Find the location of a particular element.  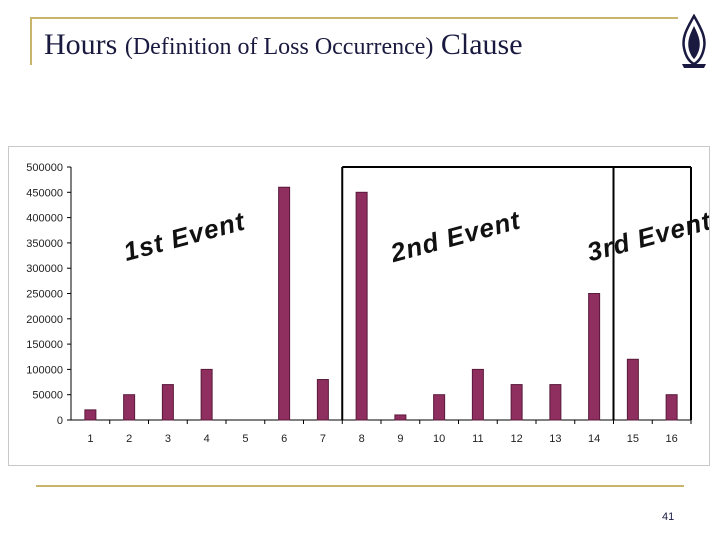

y-tick-label: 400000 is located at coordinates (44, 219).